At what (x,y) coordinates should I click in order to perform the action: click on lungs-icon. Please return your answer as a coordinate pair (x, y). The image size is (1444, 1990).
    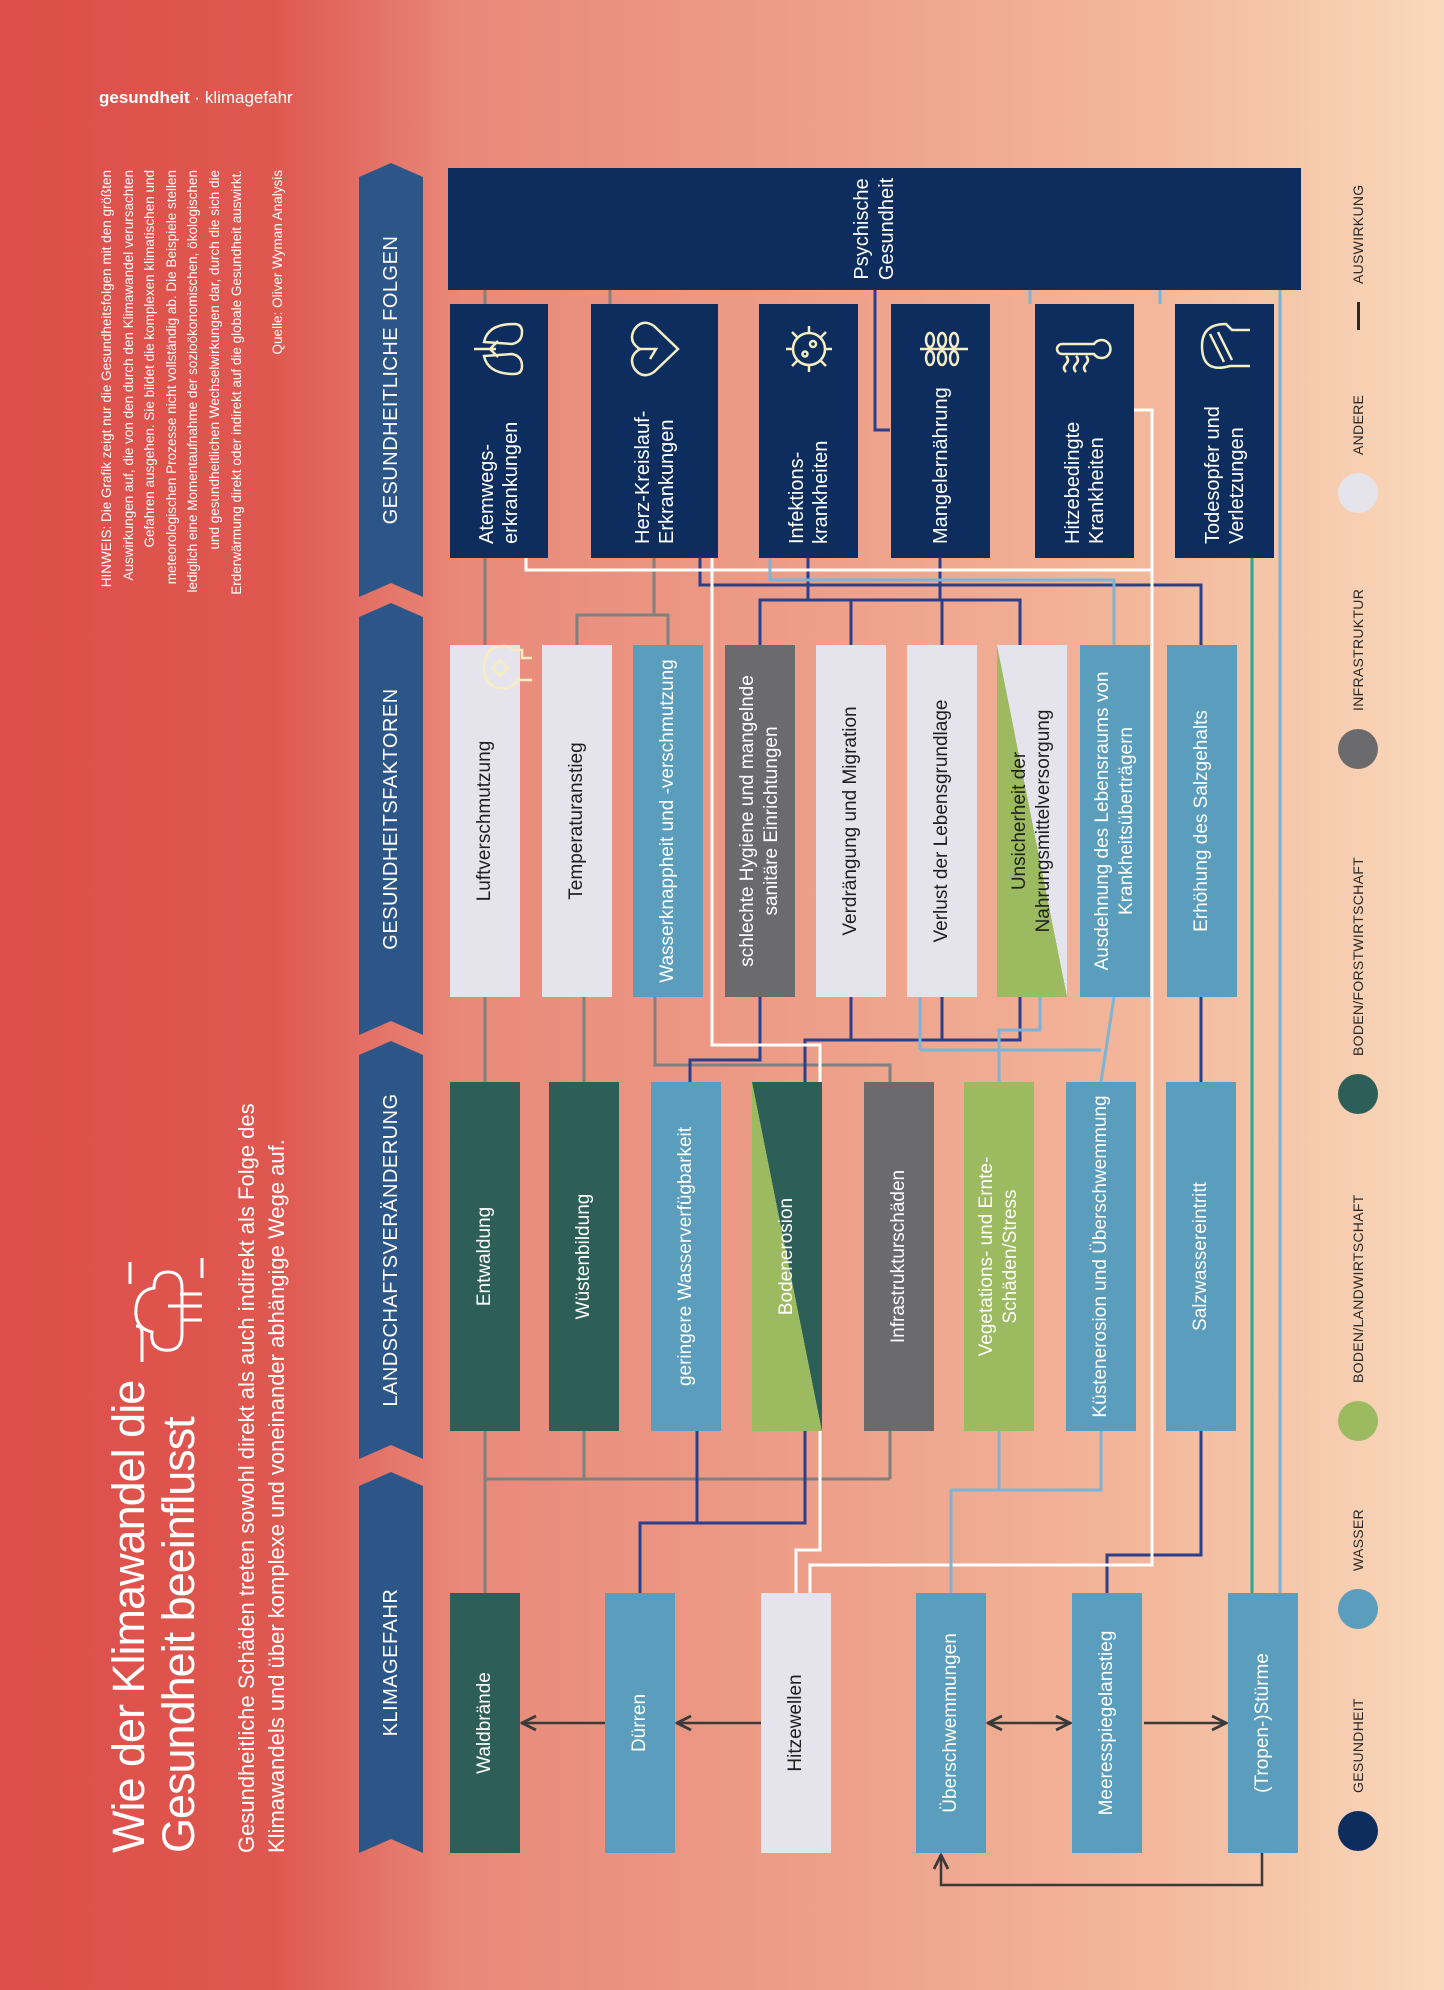
    Looking at the image, I should click on (499, 349).